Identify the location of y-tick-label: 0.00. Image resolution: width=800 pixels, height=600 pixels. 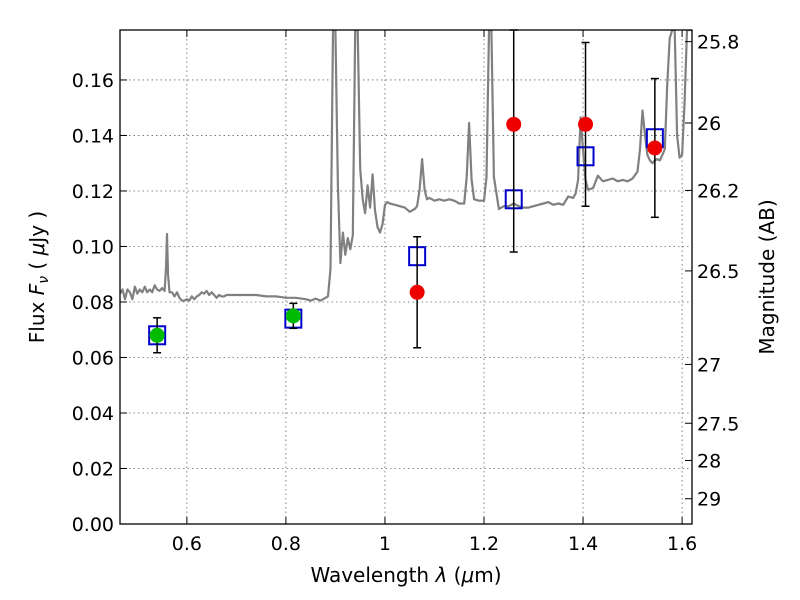
(93, 525).